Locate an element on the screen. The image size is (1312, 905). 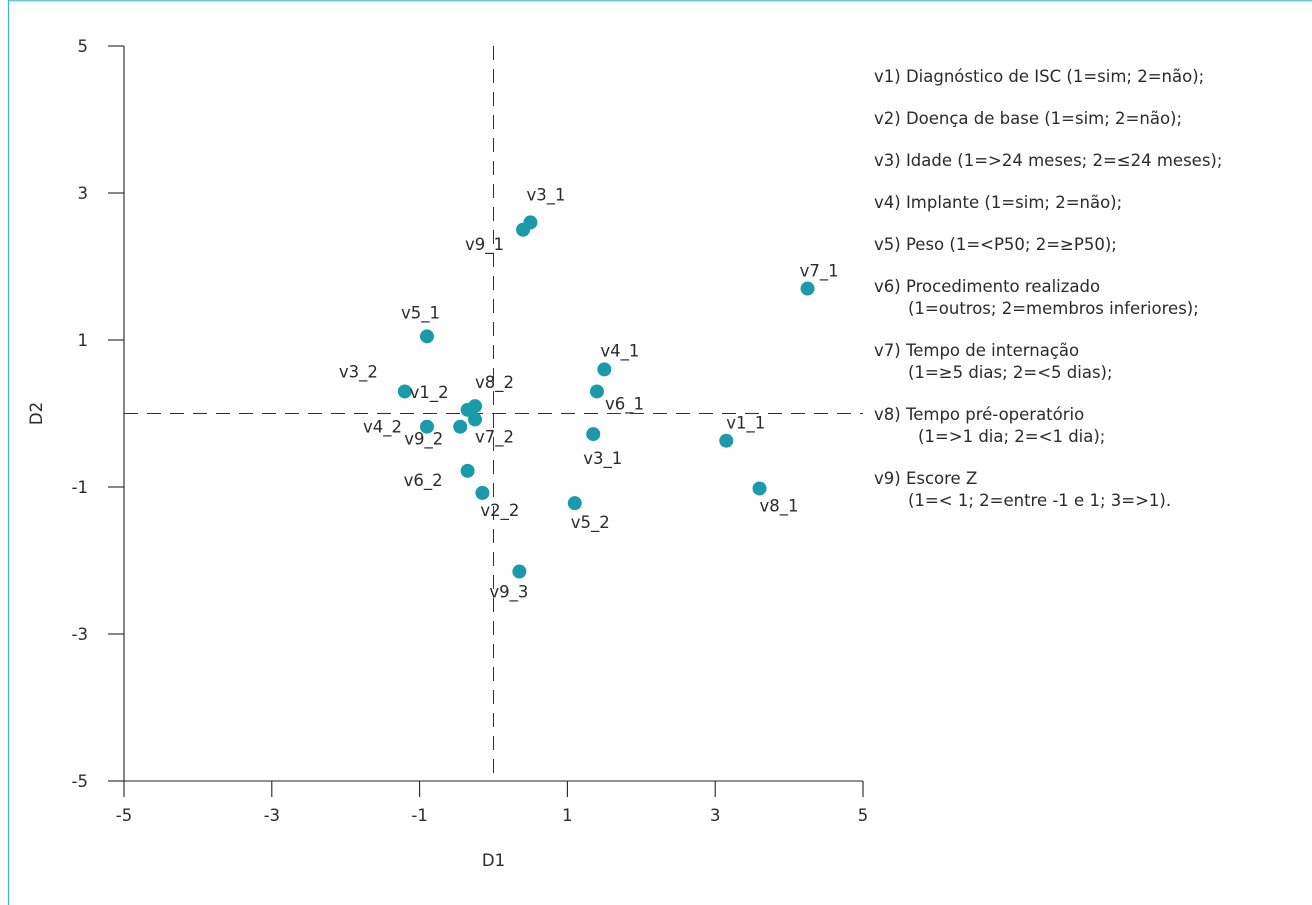
y-tick-label: 5 is located at coordinates (83, 46).